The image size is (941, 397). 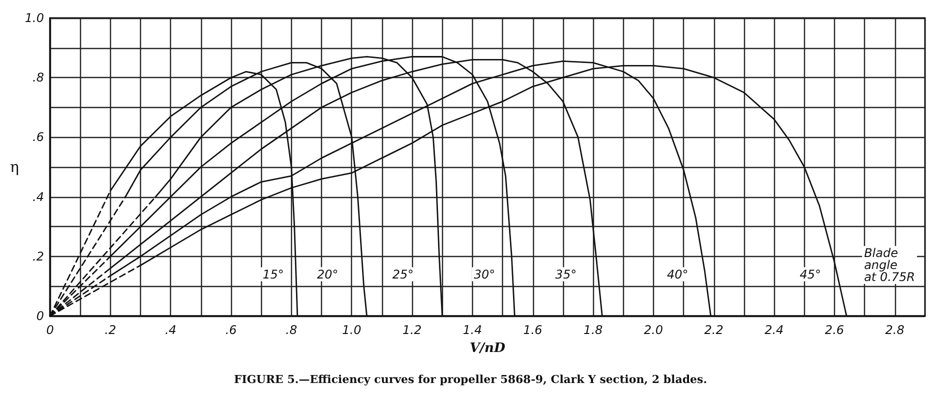 What do you see at coordinates (774, 330) in the screenshot?
I see `x-tick-label: 2.4` at bounding box center [774, 330].